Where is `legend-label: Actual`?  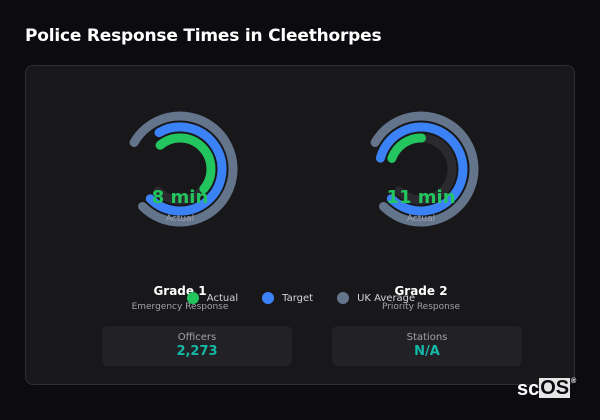
legend-label: Actual is located at coordinates (222, 298).